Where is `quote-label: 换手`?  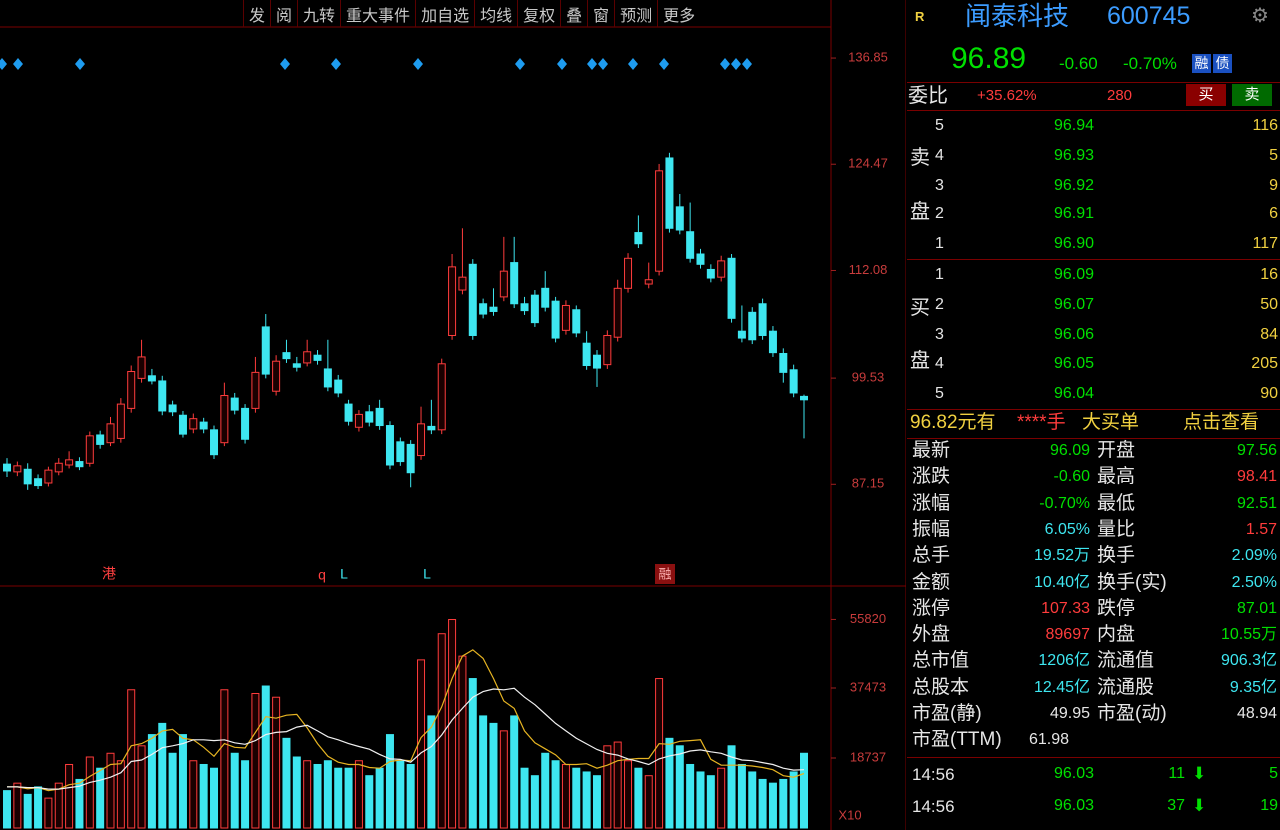 quote-label: 换手 is located at coordinates (1116, 556).